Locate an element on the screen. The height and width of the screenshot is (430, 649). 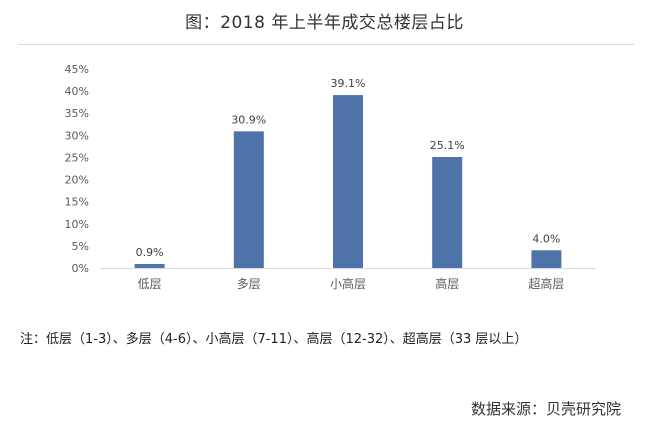
y-tick-label: 25% is located at coordinates (77, 157).